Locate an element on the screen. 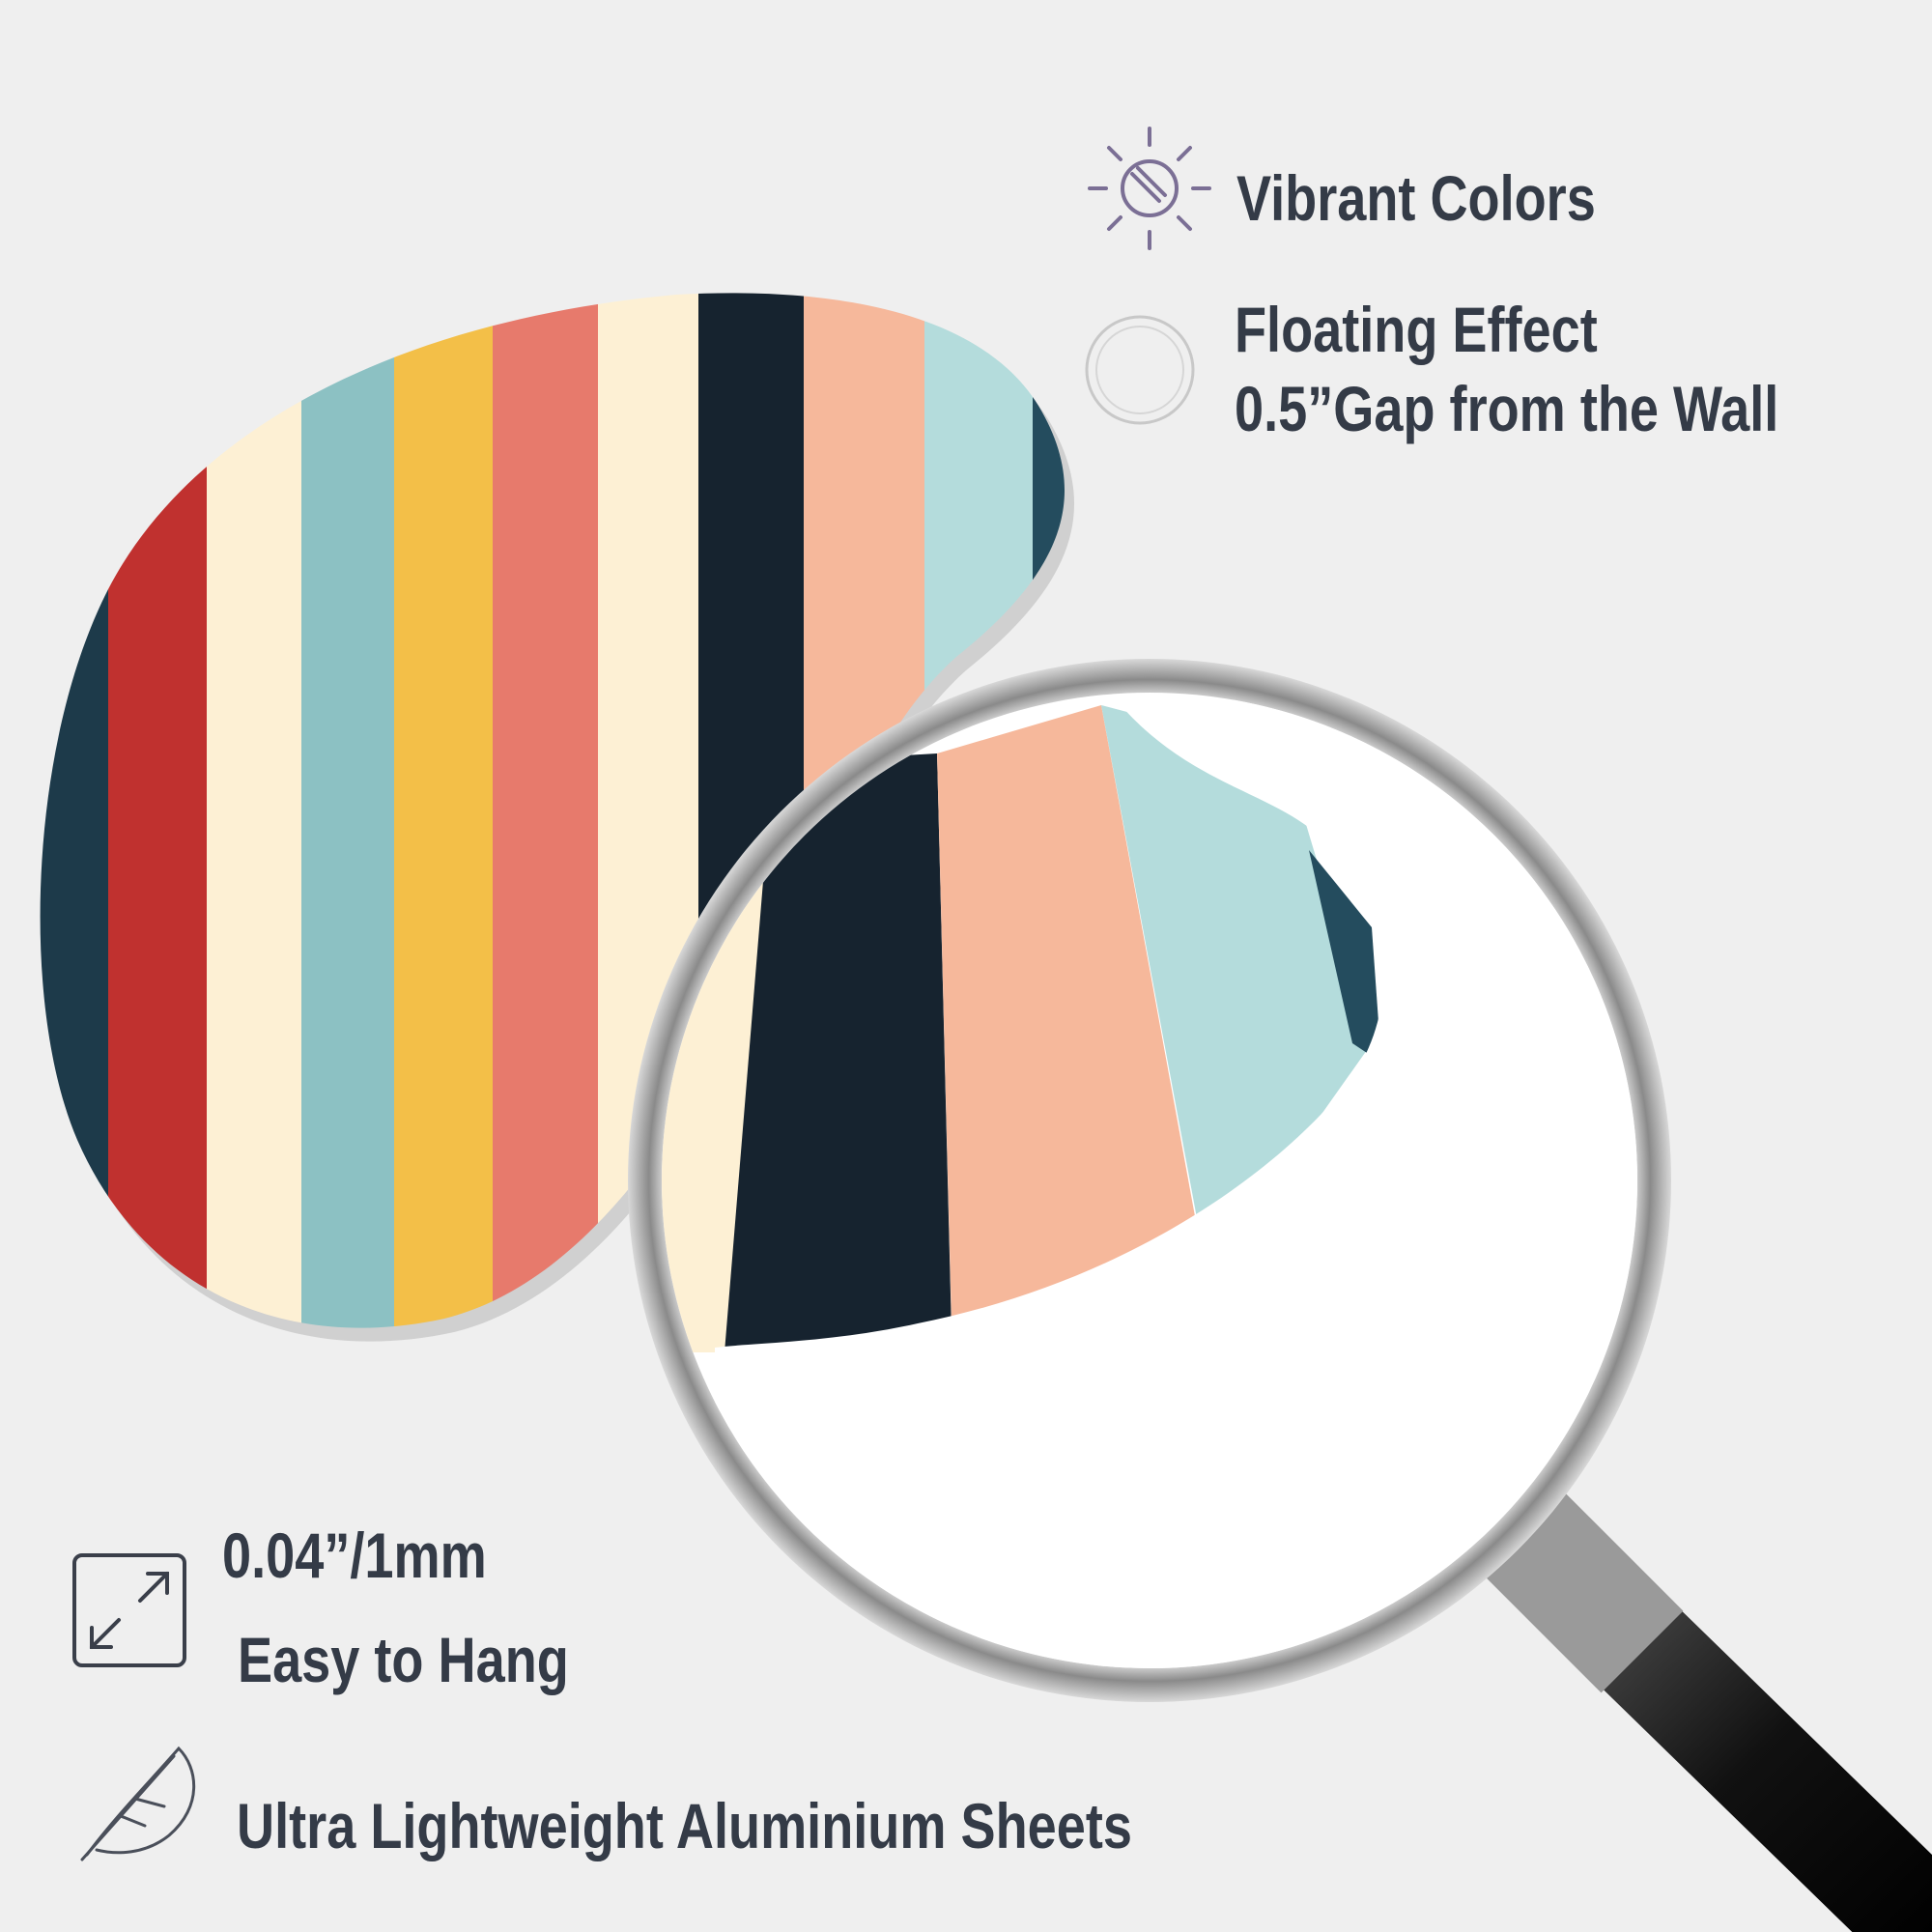  feather-icon is located at coordinates (138, 1803).